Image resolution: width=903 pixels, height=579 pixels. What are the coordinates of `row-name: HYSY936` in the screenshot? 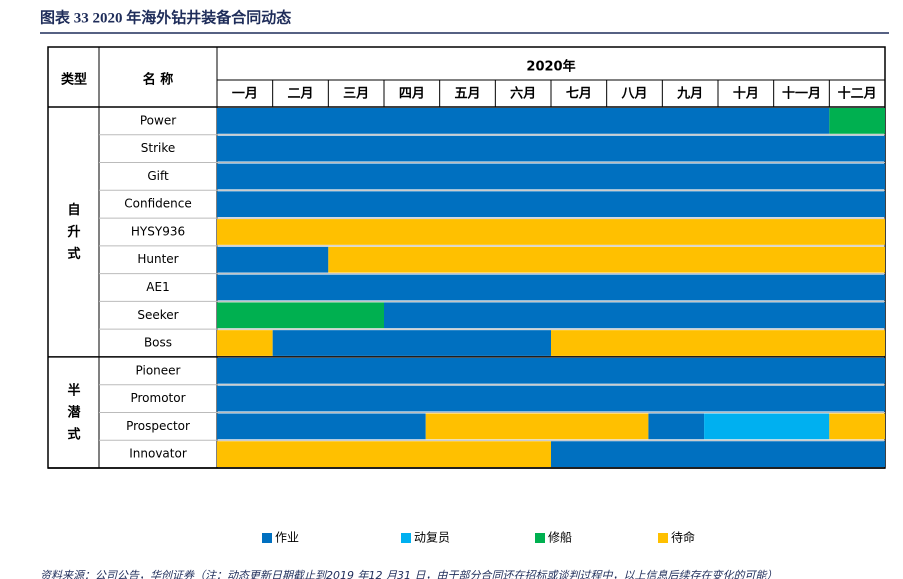 It's located at (158, 231).